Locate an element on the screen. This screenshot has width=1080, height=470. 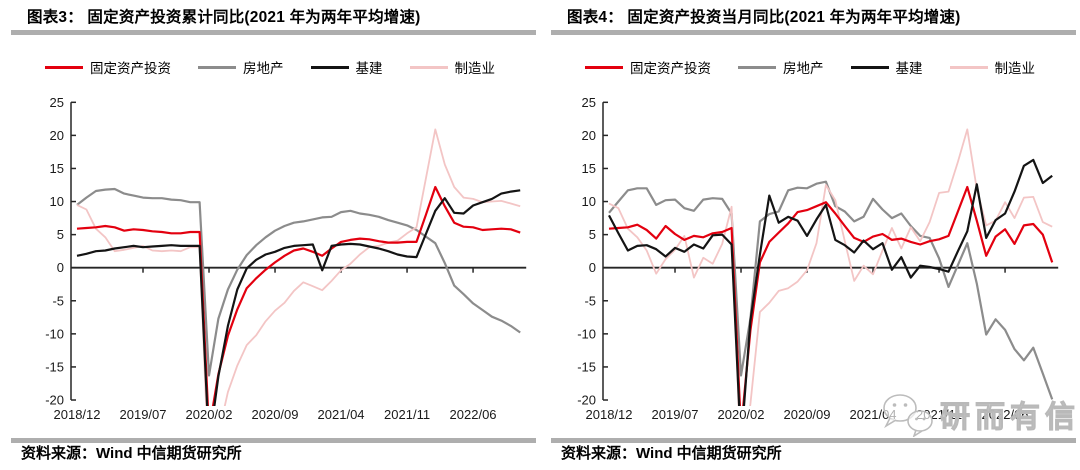
chart4-legend: 固定资产投资 房地产 基建 制造业 is located at coordinates (810, 67).